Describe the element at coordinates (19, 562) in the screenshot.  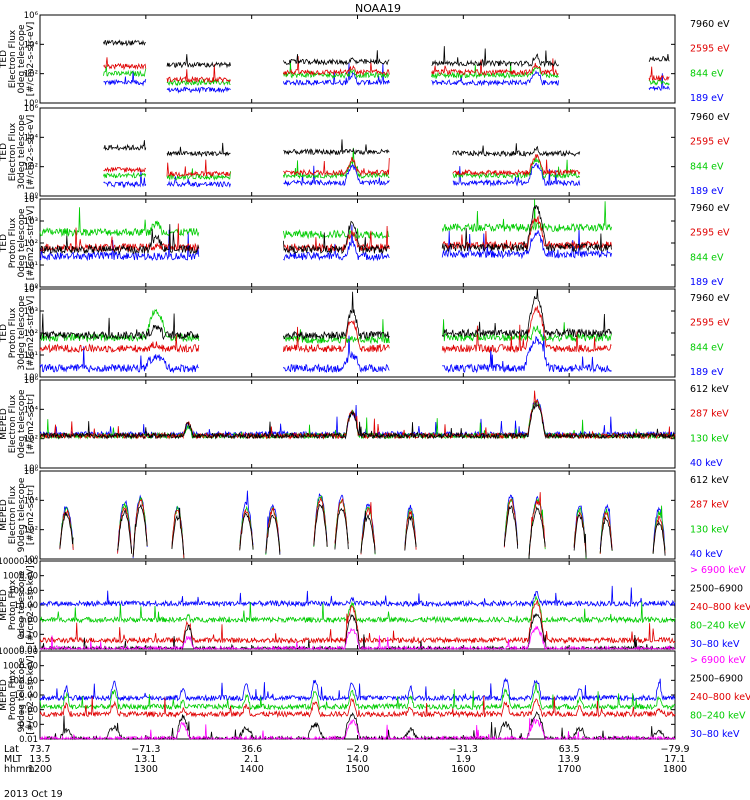
I see `y-tick-label: 10000.00` at that location.